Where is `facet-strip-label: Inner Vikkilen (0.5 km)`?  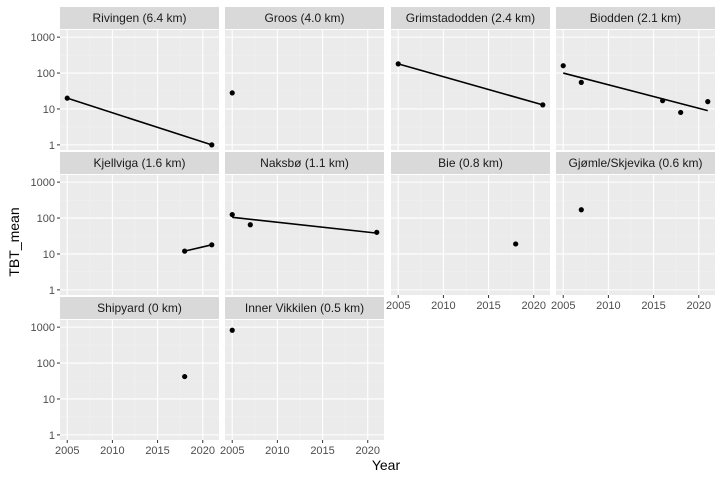
facet-strip-label: Inner Vikkilen (0.5 km) is located at coordinates (304, 308).